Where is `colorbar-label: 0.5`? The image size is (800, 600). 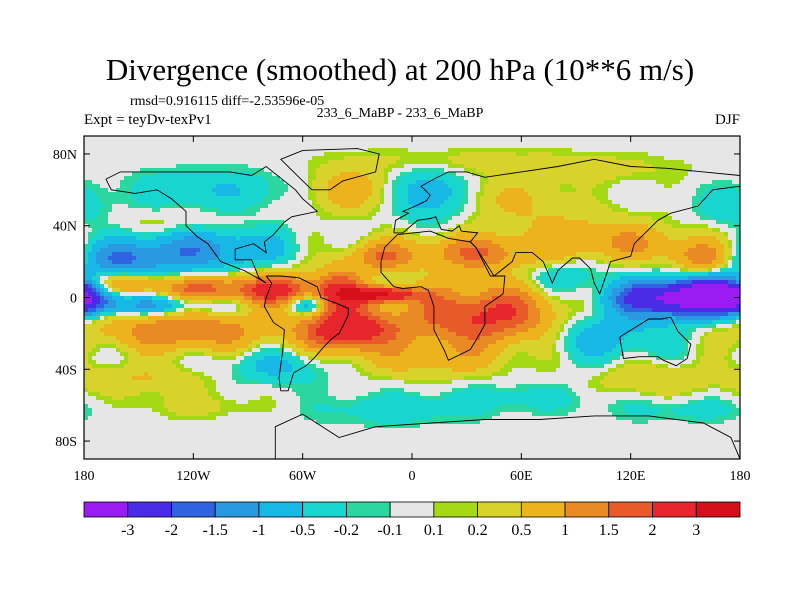
colorbar-label: 0.5 is located at coordinates (521, 530).